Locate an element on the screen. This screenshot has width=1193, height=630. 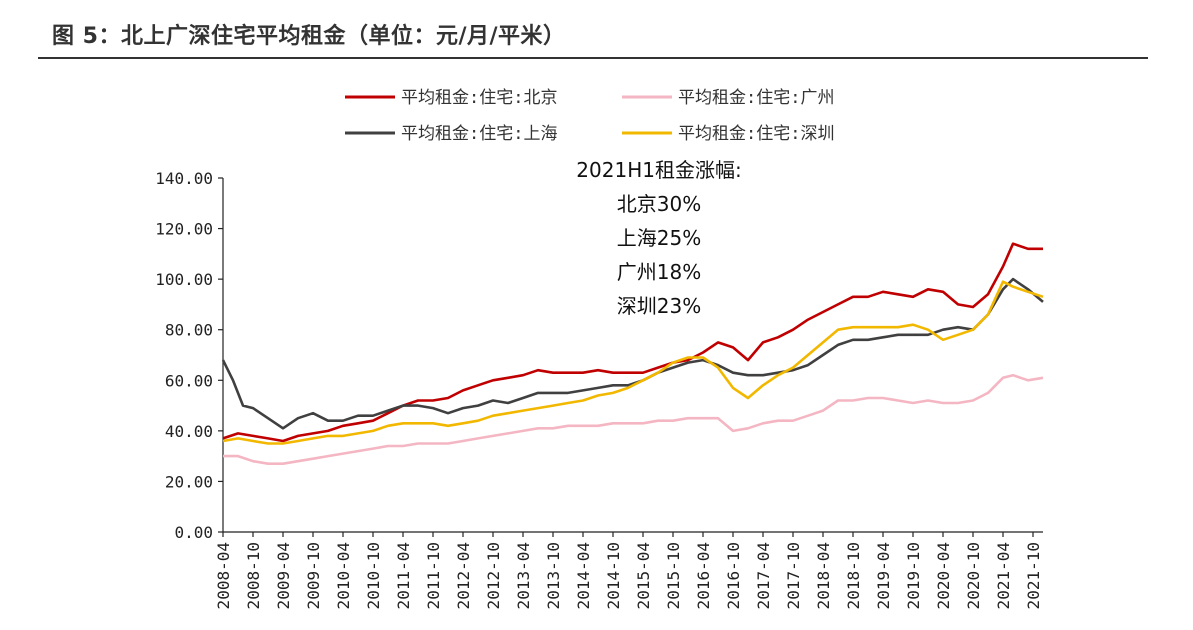
x-tick-label: 2021-10 is located at coordinates (1033, 575).